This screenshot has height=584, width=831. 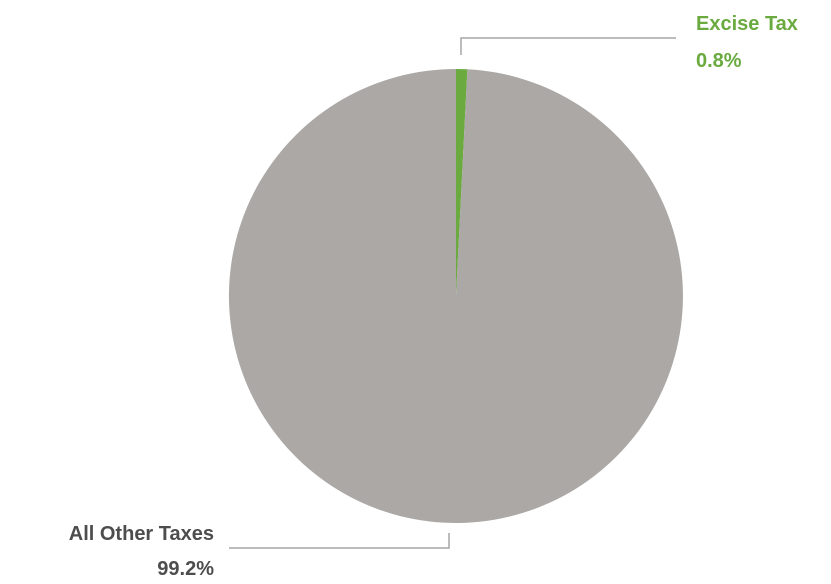 What do you see at coordinates (747, 24) in the screenshot?
I see `slice-label-excise-tax-name: Excise Tax` at bounding box center [747, 24].